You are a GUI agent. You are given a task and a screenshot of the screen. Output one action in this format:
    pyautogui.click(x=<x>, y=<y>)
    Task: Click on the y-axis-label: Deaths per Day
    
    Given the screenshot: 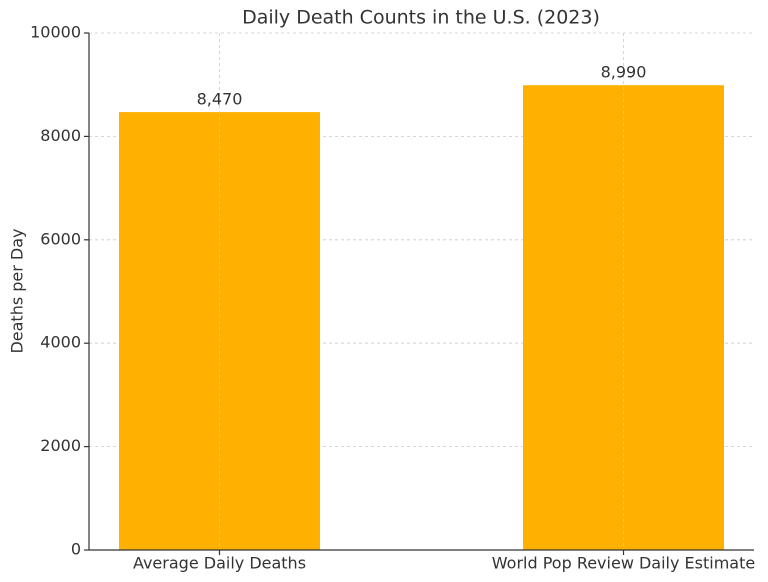 What is the action you would take?
    pyautogui.click(x=17, y=290)
    